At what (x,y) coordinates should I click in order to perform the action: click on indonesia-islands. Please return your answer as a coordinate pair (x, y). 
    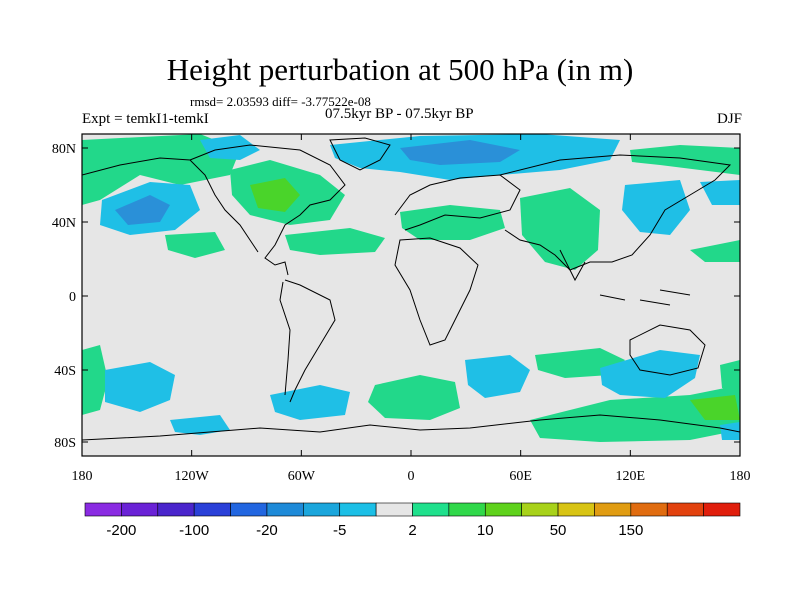
    Looking at the image, I should click on (645, 297).